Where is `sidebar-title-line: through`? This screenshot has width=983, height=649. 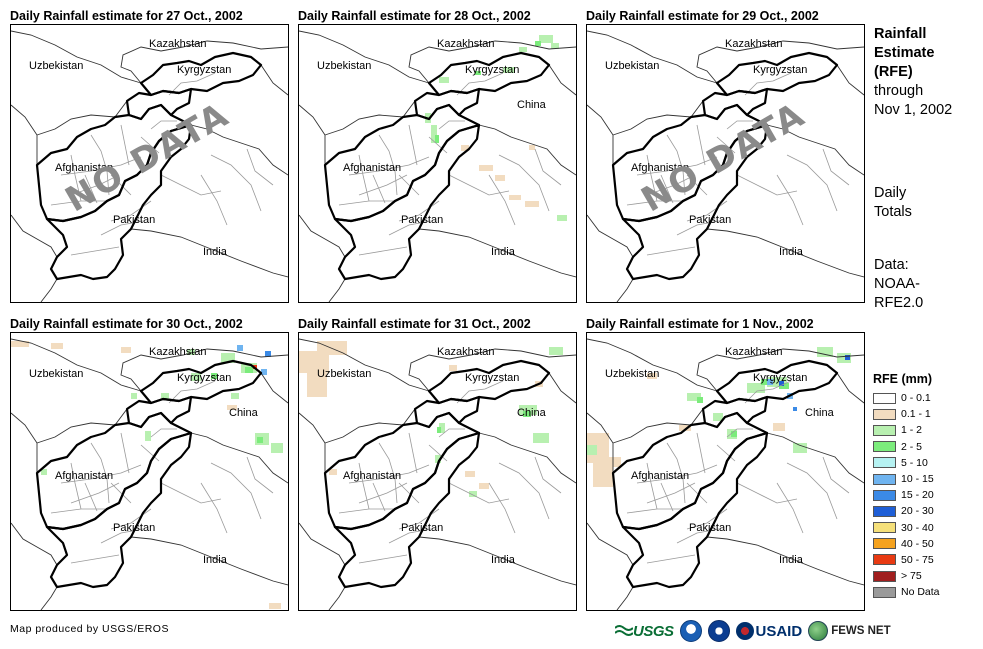 sidebar-title-line: through is located at coordinates (899, 91).